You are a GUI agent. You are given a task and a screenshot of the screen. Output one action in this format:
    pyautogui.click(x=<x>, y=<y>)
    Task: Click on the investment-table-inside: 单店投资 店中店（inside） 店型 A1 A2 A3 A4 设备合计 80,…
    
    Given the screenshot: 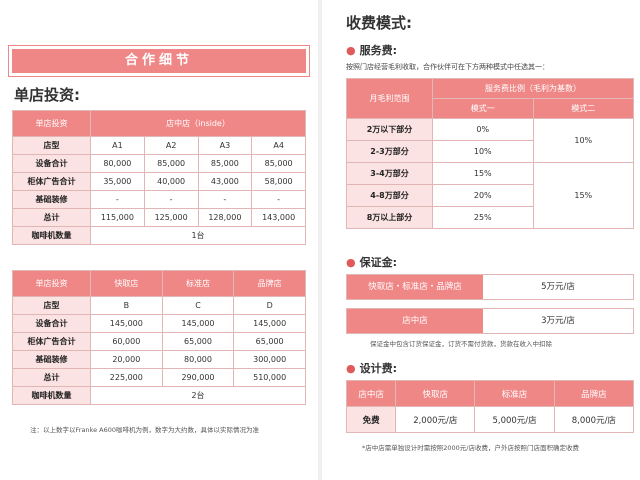 What is the action you would take?
    pyautogui.click(x=159, y=177)
    